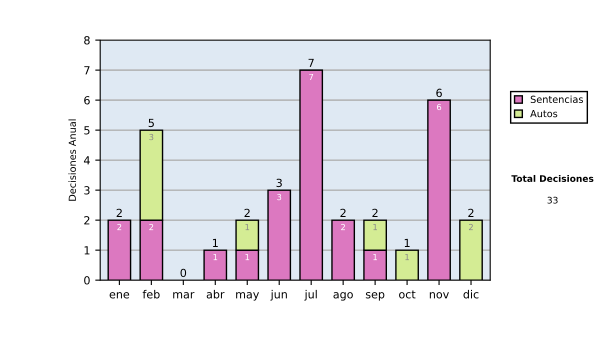 Image resolution: width=600 pixels, height=340 pixels. I want to click on y-tick-label: 0, so click(87, 280).